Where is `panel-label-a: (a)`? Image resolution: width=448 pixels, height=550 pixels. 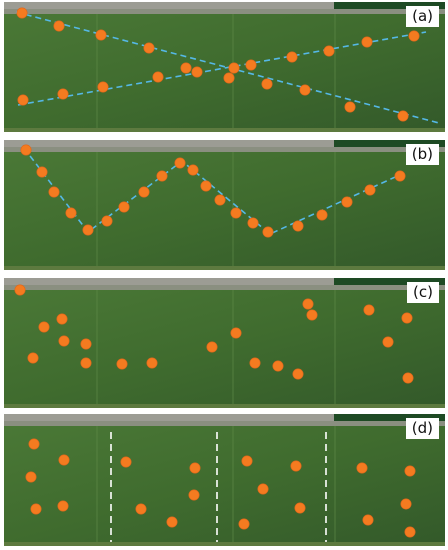 panel-label-a: (a) is located at coordinates (422, 16).